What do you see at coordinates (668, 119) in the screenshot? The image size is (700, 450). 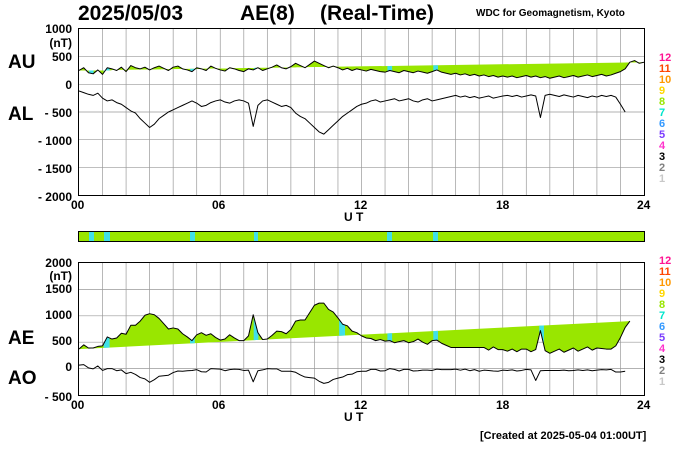 I see `activity-level-legend-top: 12 11 10 9 8 7 6 5 4 3 2 1` at bounding box center [668, 119].